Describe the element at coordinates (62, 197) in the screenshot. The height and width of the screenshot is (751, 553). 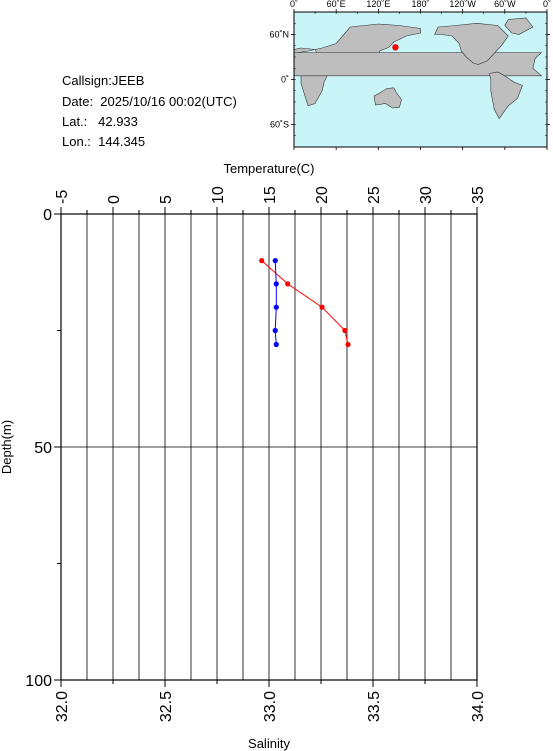
I see `temperature-tick-label: -5` at that location.